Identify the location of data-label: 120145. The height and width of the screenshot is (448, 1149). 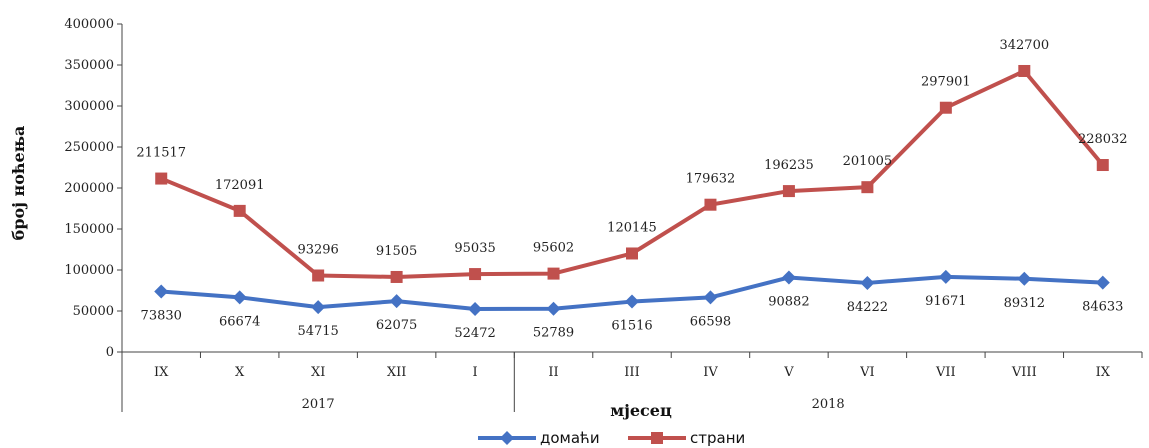
(632, 227).